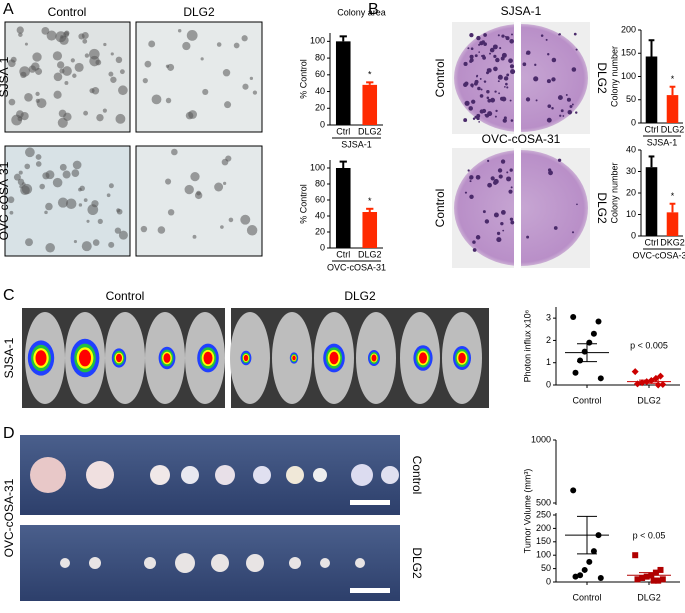  I want to click on group-label: SJSA-1, so click(662, 142).